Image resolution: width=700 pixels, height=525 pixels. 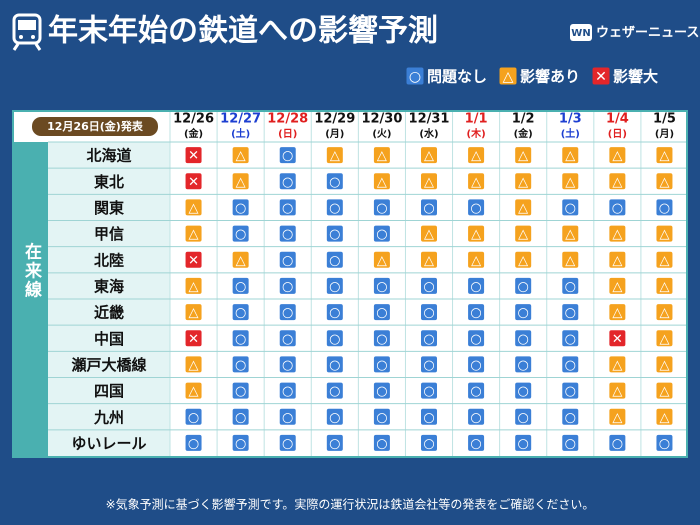 What do you see at coordinates (428, 133) in the screenshot?
I see `column-day: (水)` at bounding box center [428, 133].